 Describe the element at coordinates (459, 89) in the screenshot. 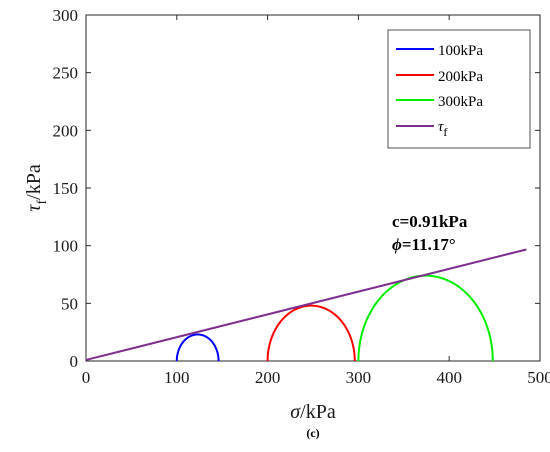

I see `legend: 100kPa 200kPa 300kPa τf` at that location.